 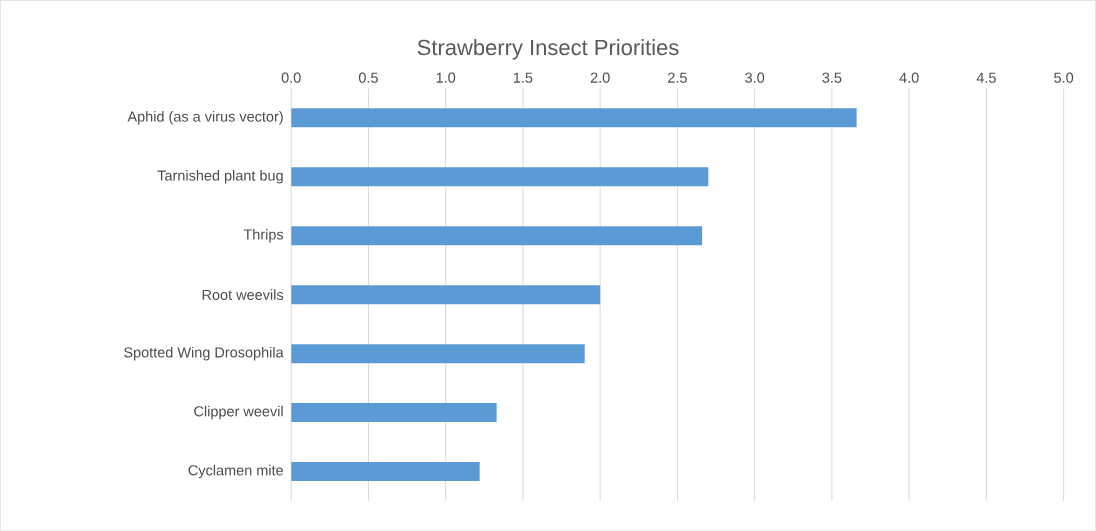 I want to click on x-tick-label: 0.0, so click(x=291, y=77).